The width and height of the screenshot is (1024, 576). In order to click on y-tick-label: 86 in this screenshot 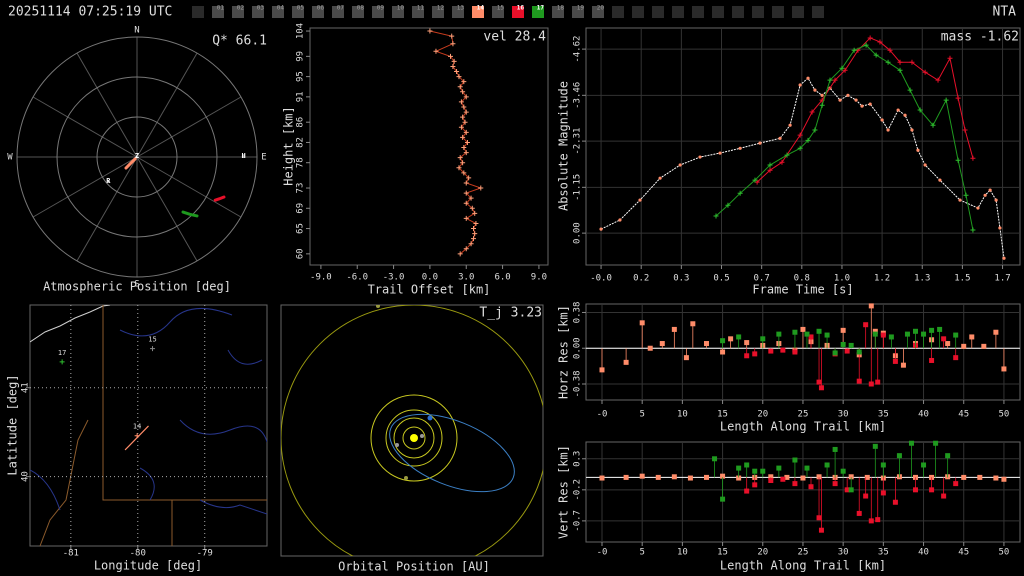, I will do `click(301, 122)`.